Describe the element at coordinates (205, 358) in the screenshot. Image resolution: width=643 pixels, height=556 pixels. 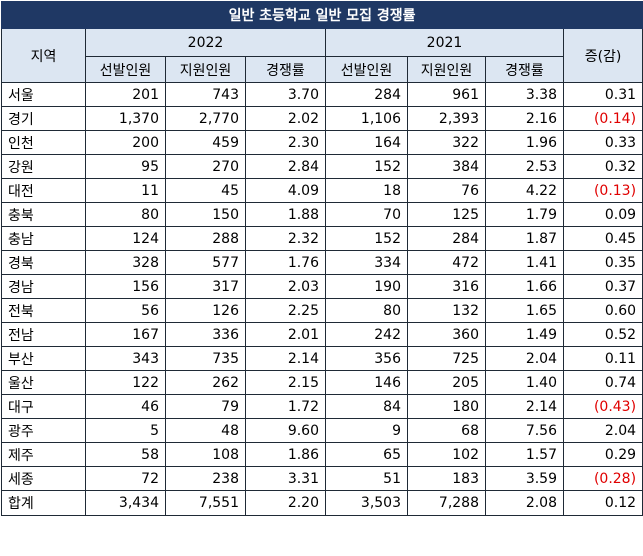
I see `value-cell: 735` at that location.